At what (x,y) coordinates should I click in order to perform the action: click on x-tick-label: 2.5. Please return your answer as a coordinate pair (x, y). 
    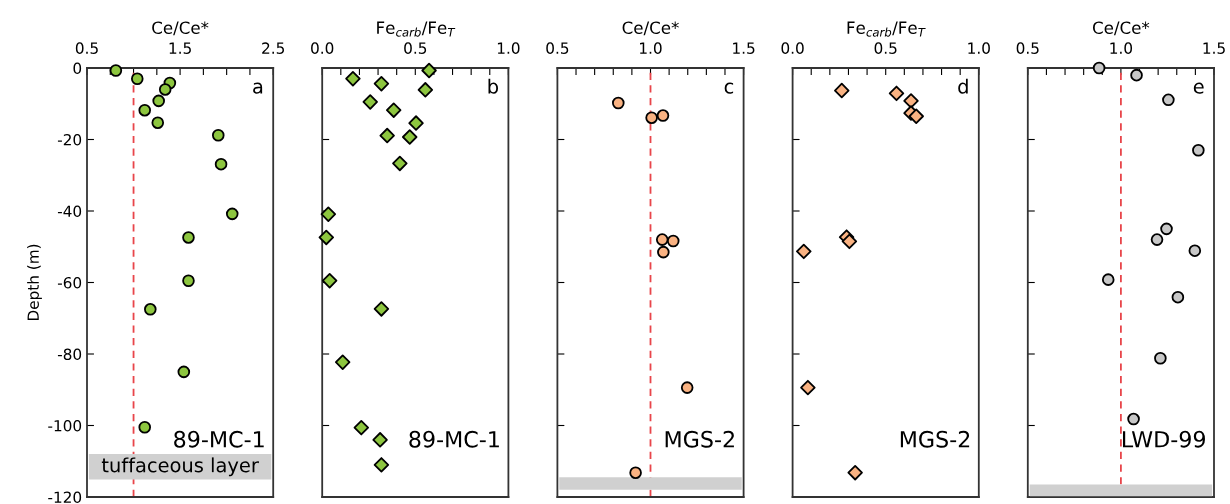
    Looking at the image, I should click on (273, 48).